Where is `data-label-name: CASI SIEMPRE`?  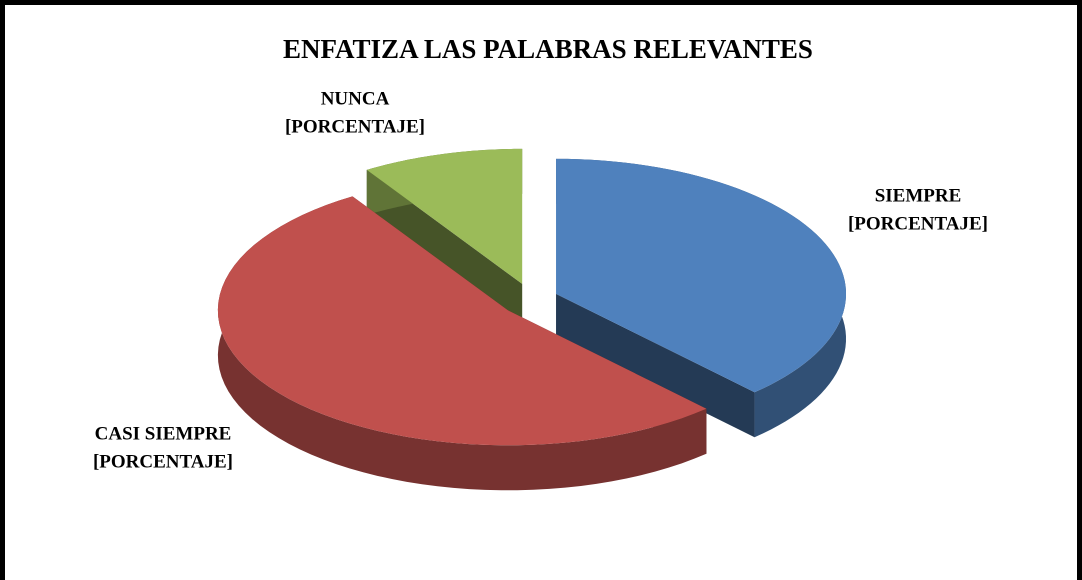
data-label-name: CASI SIEMPRE is located at coordinates (163, 433).